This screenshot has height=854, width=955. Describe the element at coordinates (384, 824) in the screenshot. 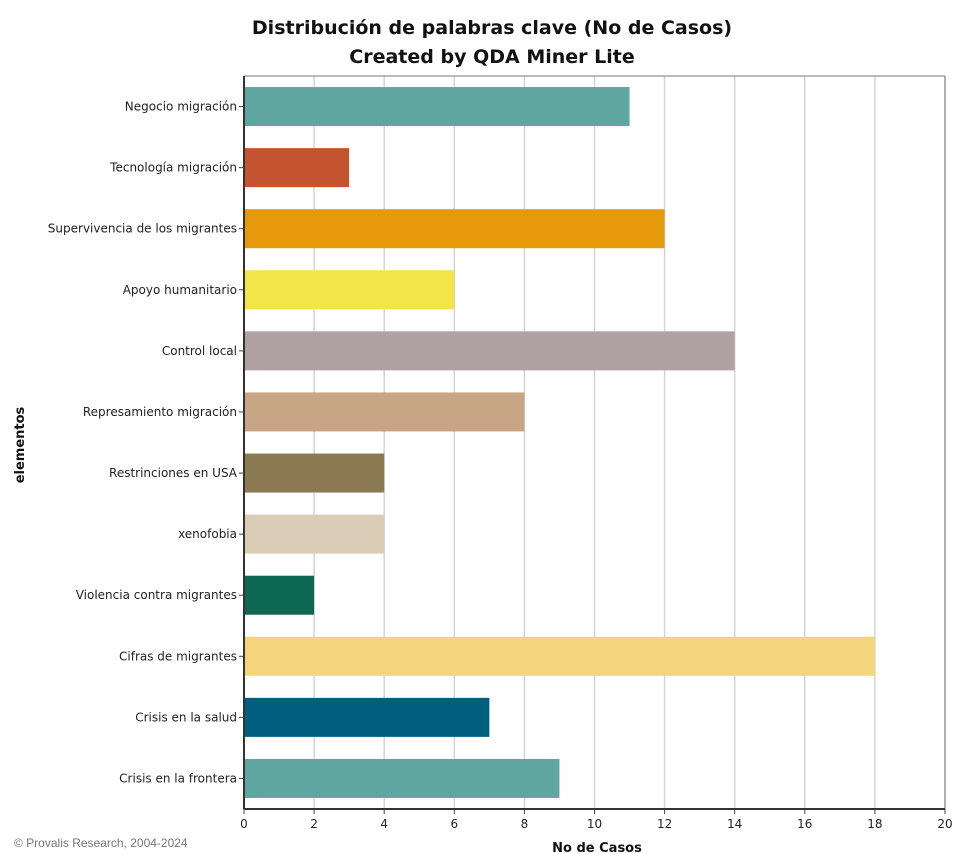

I see `x-tick-label: 4` at that location.